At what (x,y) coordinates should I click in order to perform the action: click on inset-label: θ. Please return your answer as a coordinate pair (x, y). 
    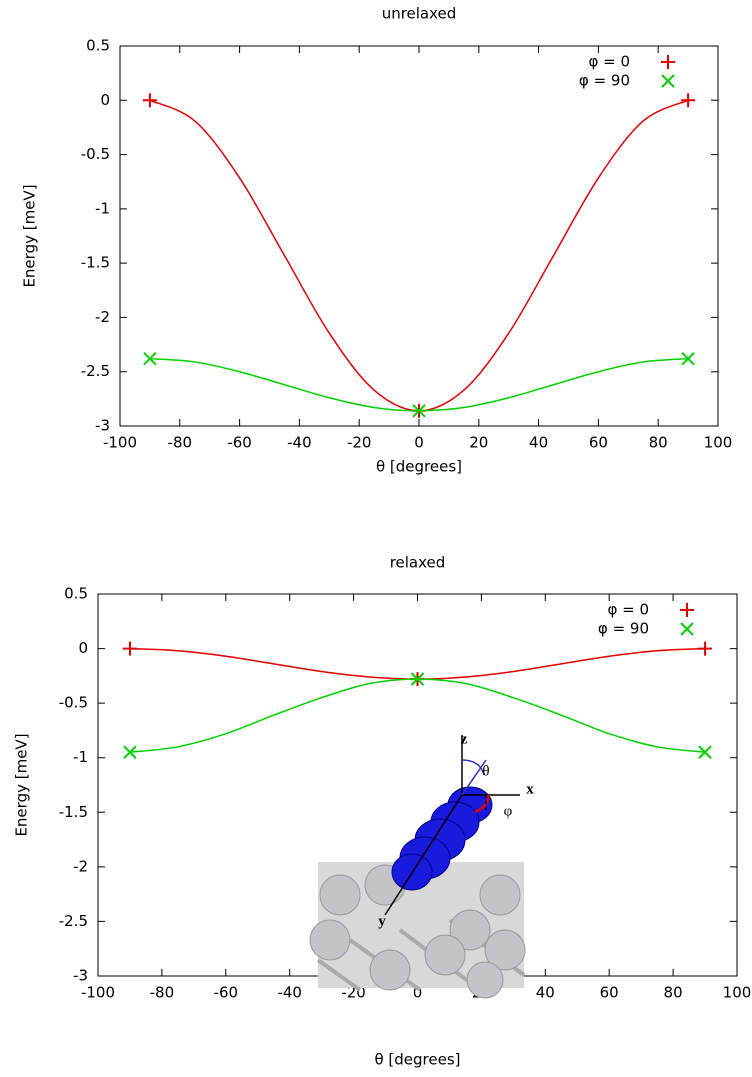
    Looking at the image, I should click on (485, 771).